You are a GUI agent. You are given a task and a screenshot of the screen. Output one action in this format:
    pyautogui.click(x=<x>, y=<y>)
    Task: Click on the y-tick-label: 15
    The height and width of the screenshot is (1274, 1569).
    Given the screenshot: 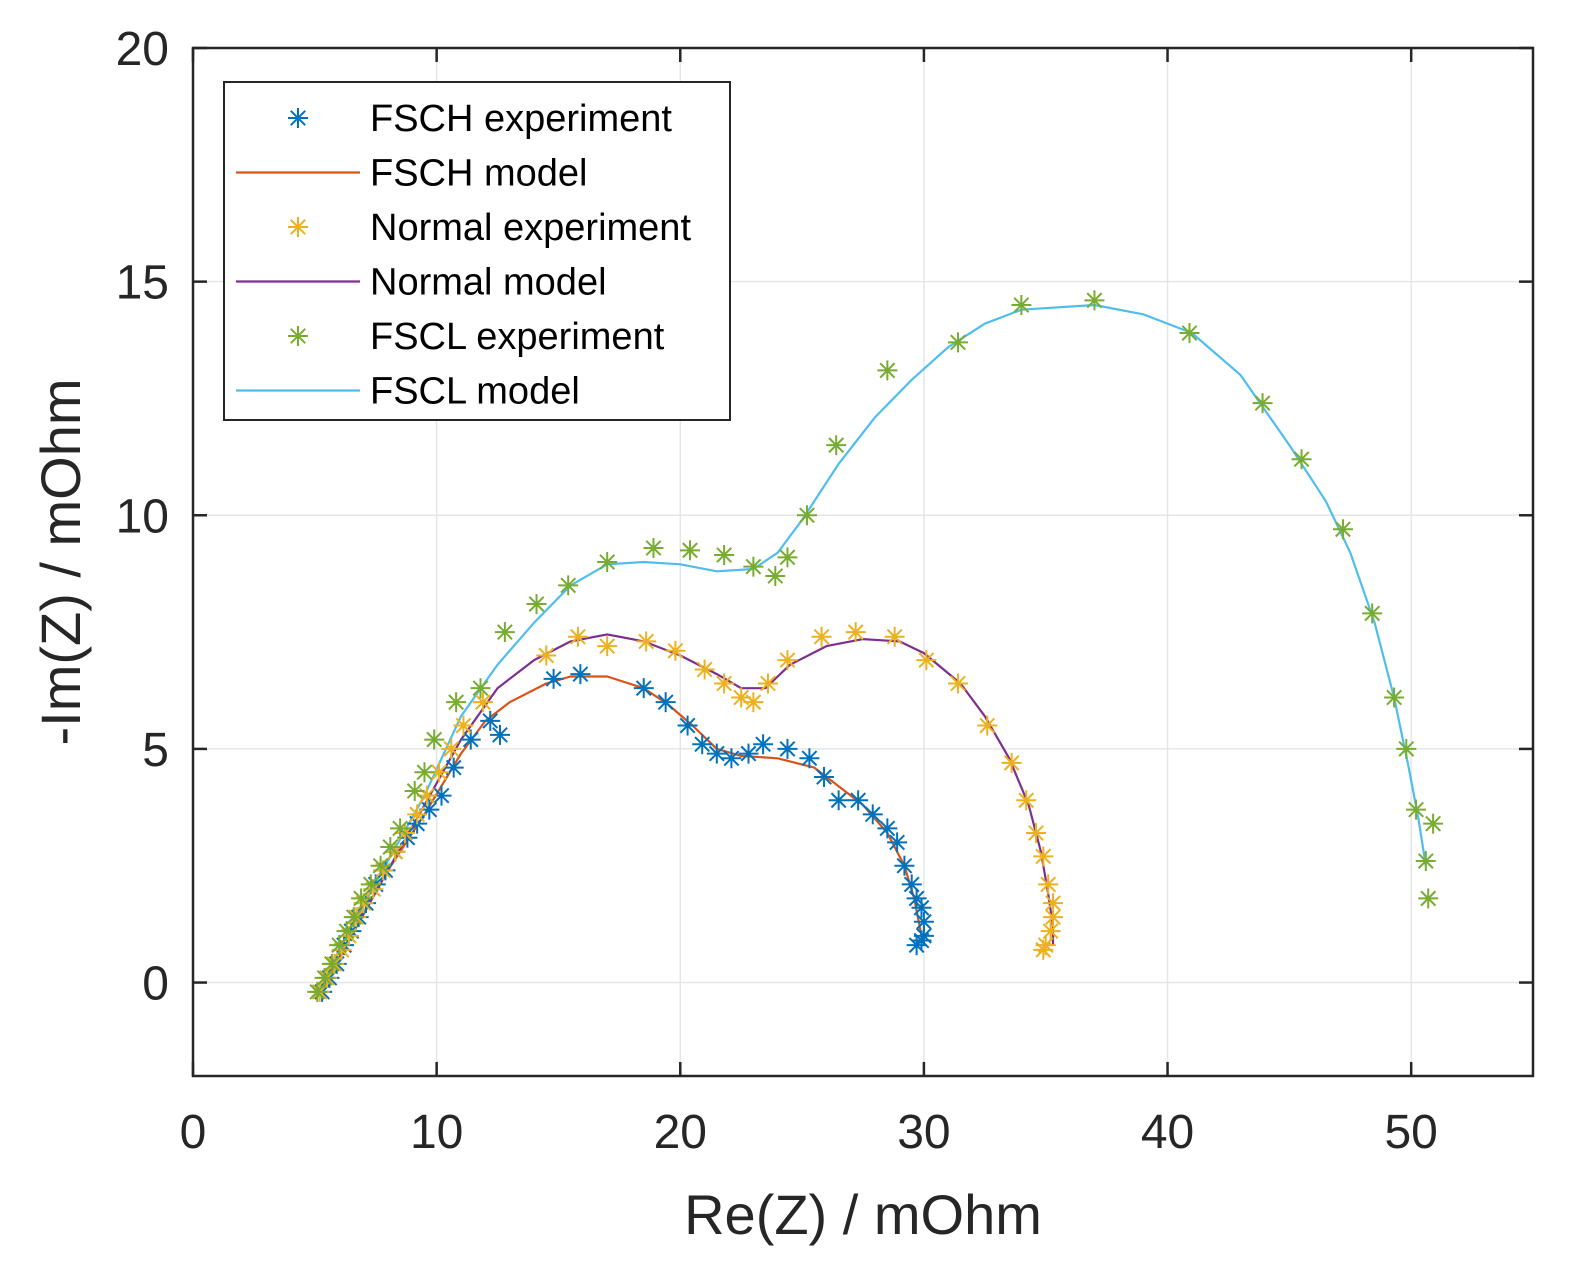 What is the action you would take?
    pyautogui.click(x=142, y=283)
    